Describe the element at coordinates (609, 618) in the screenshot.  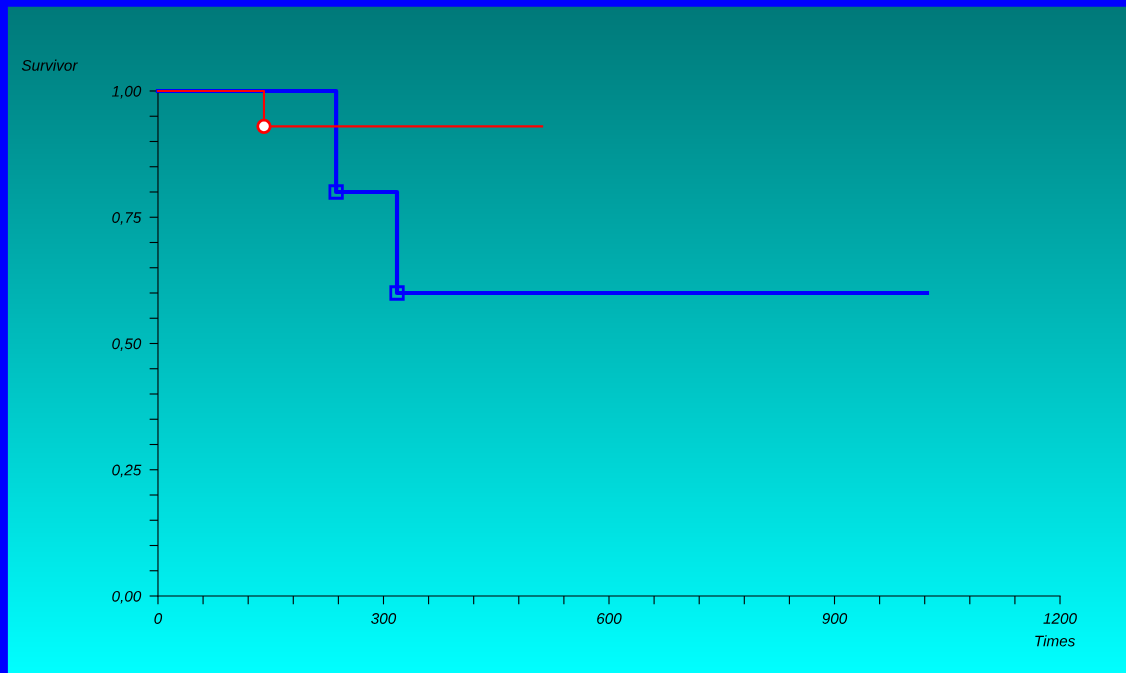
I see `x-tick-label: 600` at that location.